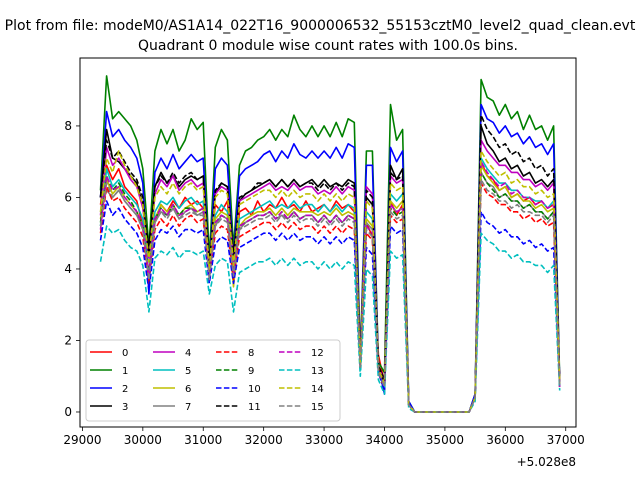  Describe the element at coordinates (566, 440) in the screenshot. I see `x-tick-label: 37000` at that location.